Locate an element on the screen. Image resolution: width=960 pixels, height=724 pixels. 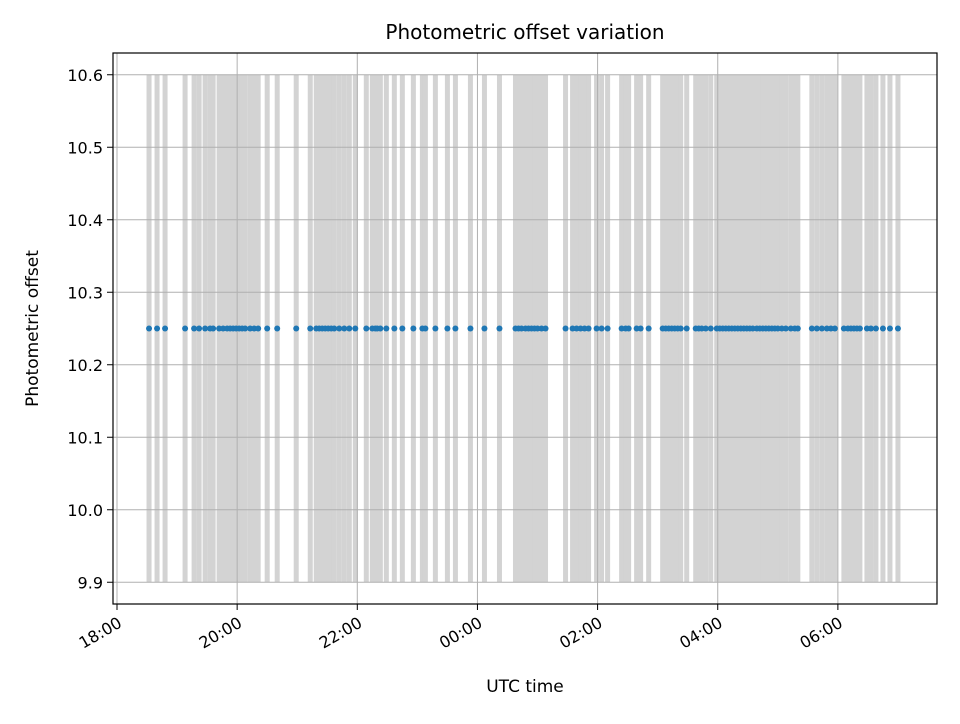
y-tick-label: 10.3 is located at coordinates (85, 292).